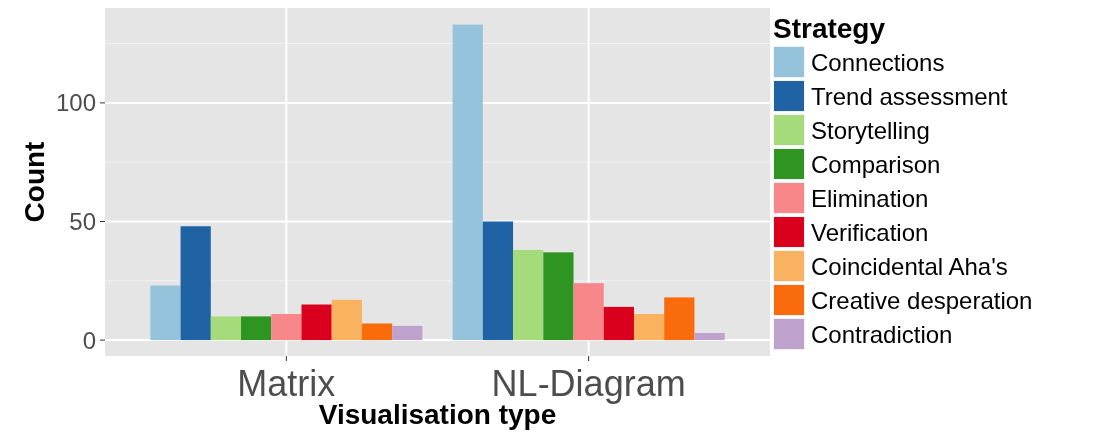 The height and width of the screenshot is (434, 1095). Describe the element at coordinates (876, 165) in the screenshot. I see `legend-label: Comparison` at that location.